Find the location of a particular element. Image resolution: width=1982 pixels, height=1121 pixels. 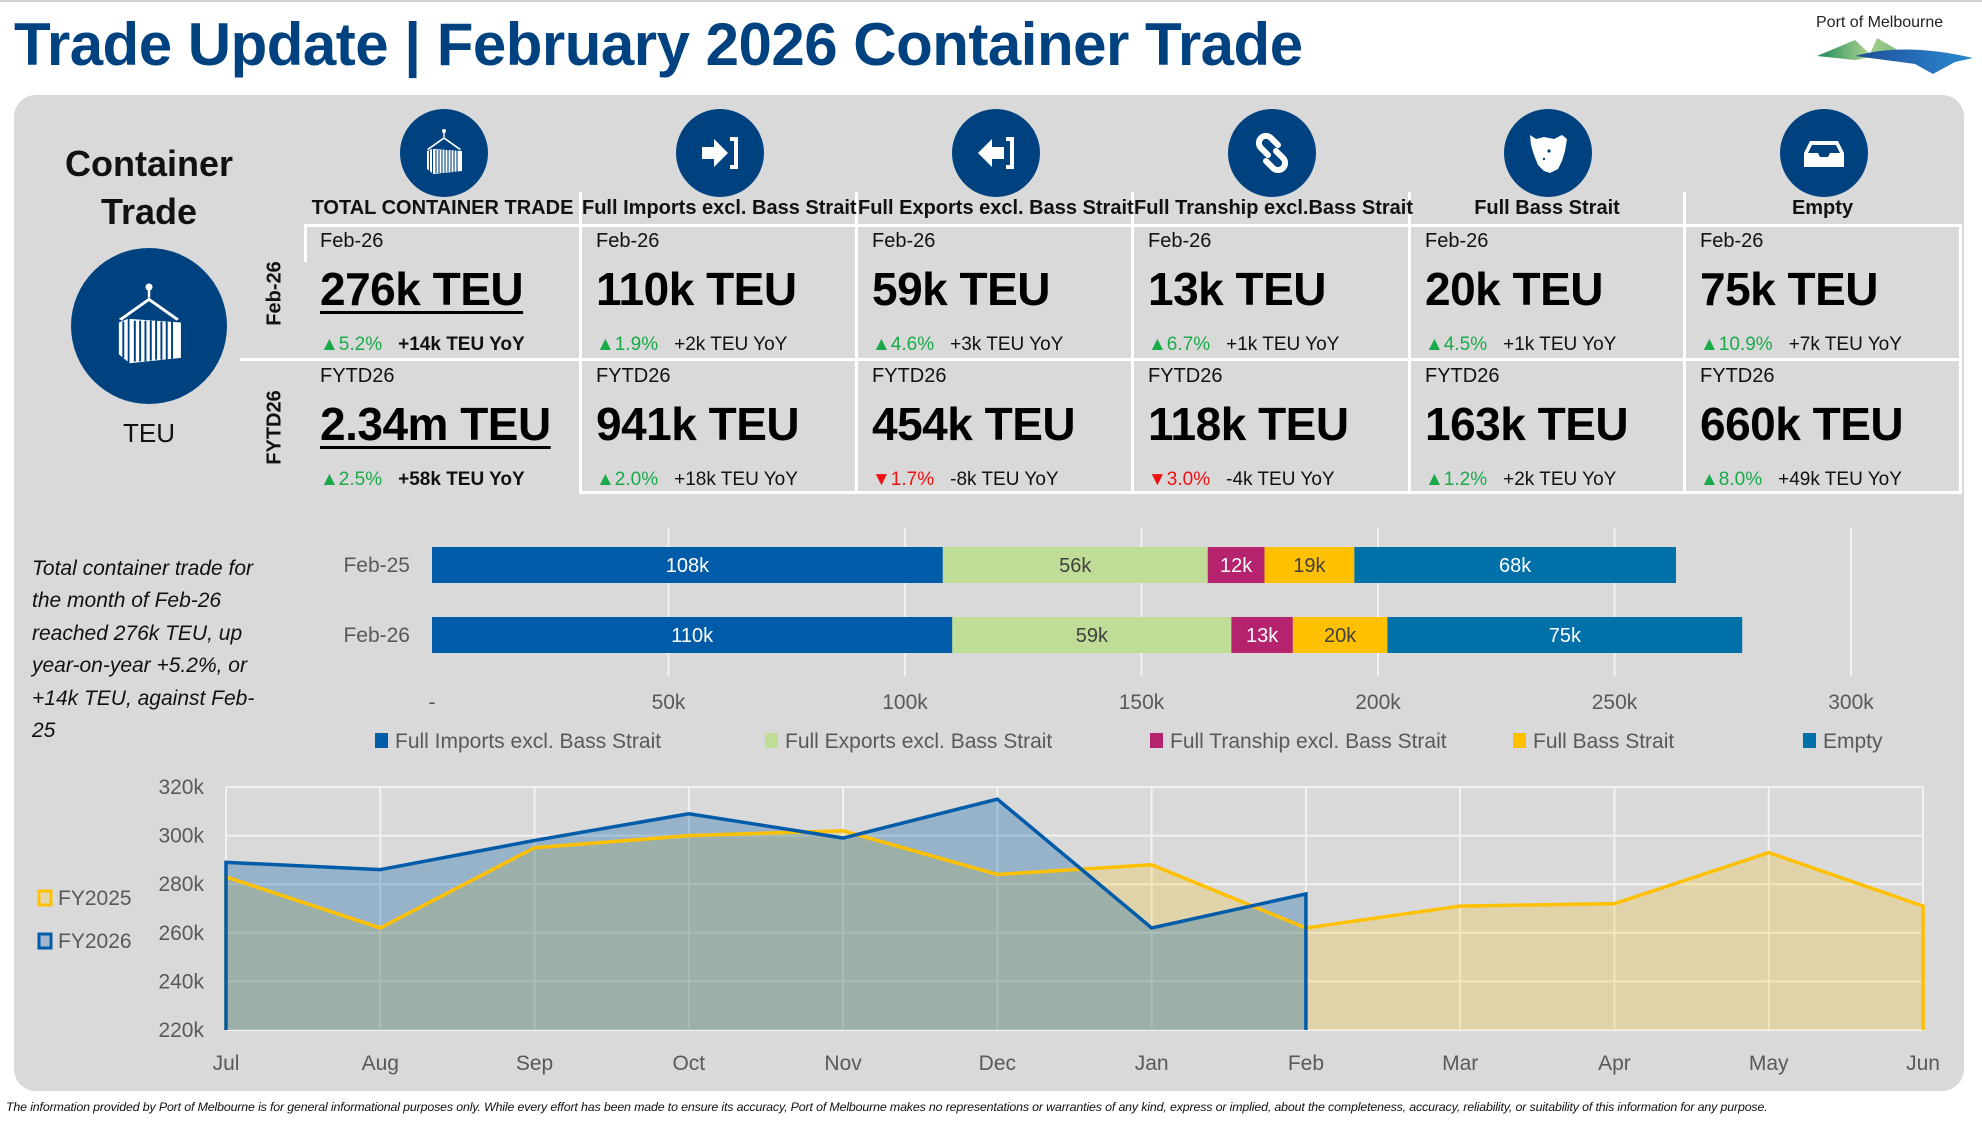

kpi-card-month: Feb-26 59k TEU ▲4.6% +3k TEU YoY is located at coordinates (993, 292).